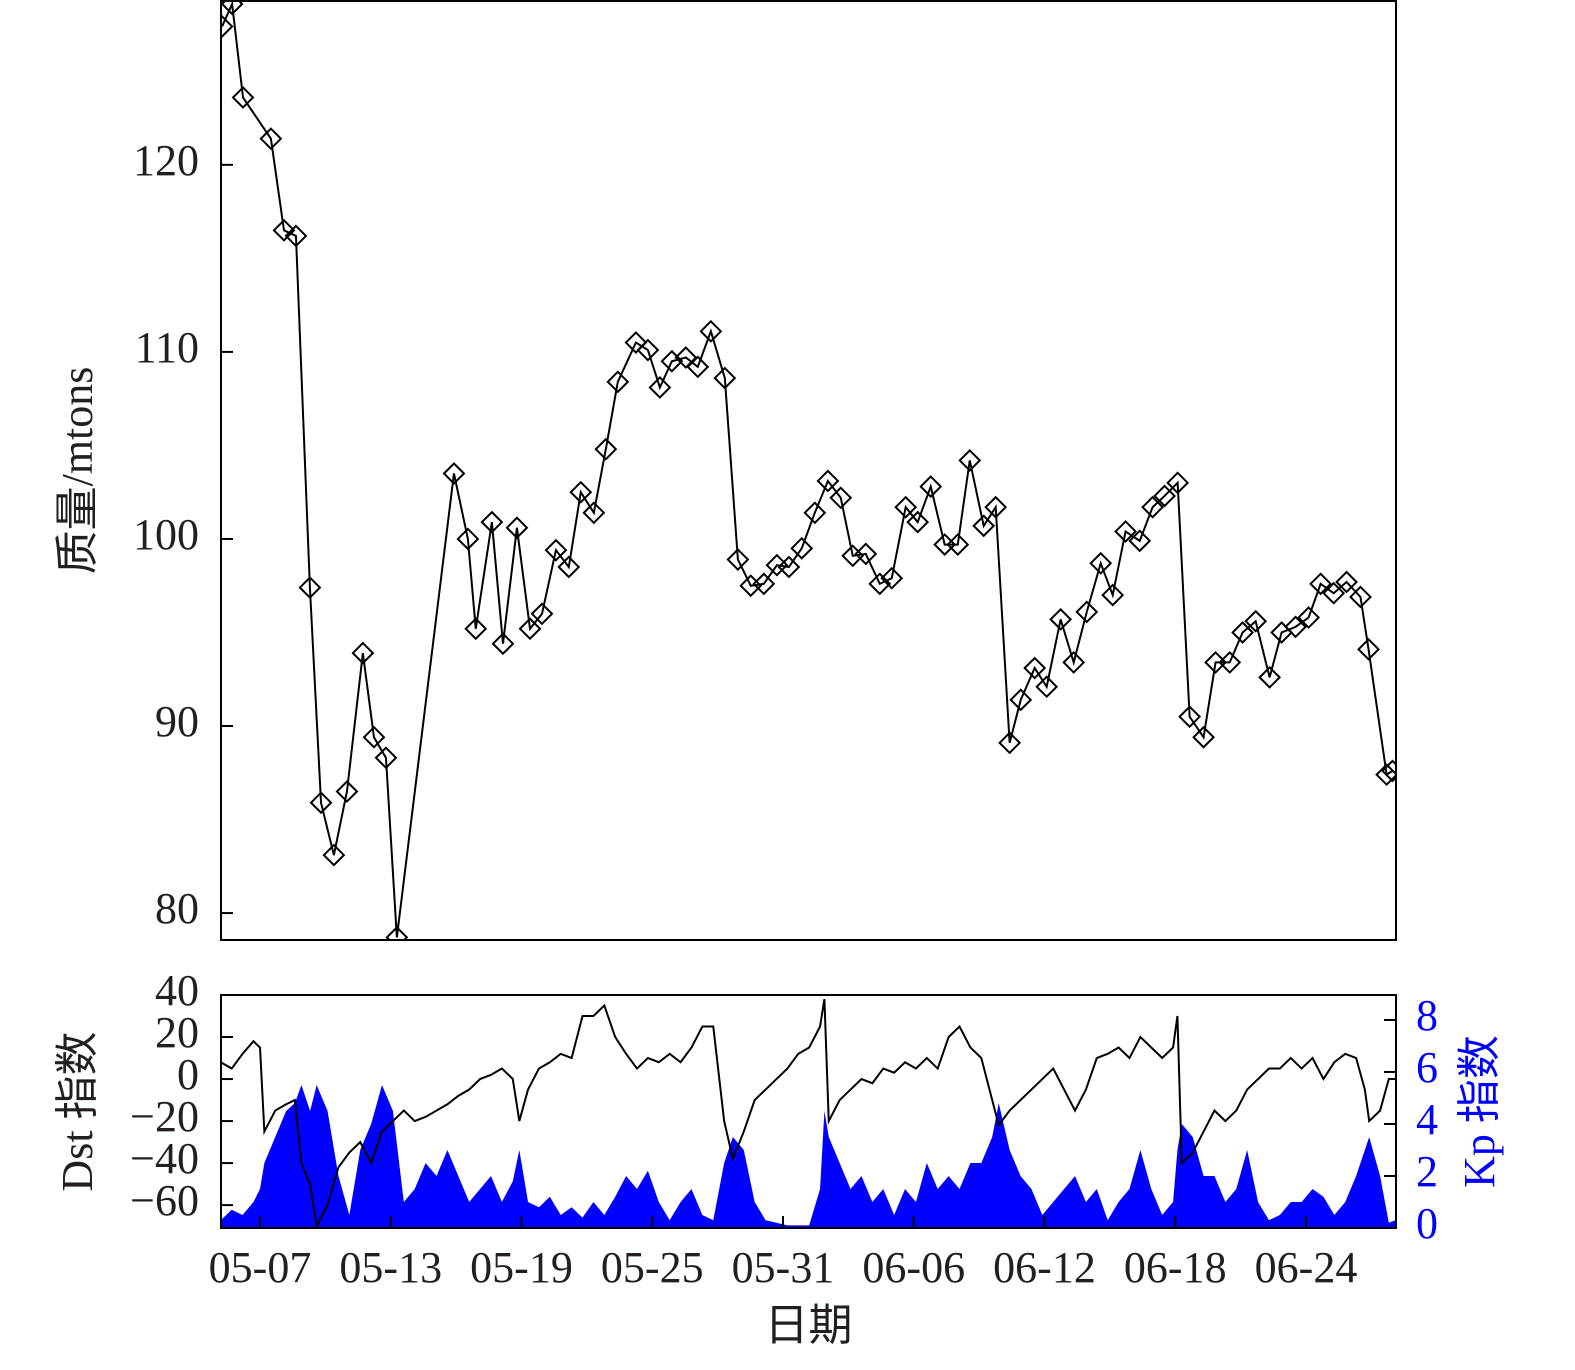 The width and height of the screenshot is (1575, 1370). I want to click on y-axis-label: Dst 指数, so click(77, 1111).